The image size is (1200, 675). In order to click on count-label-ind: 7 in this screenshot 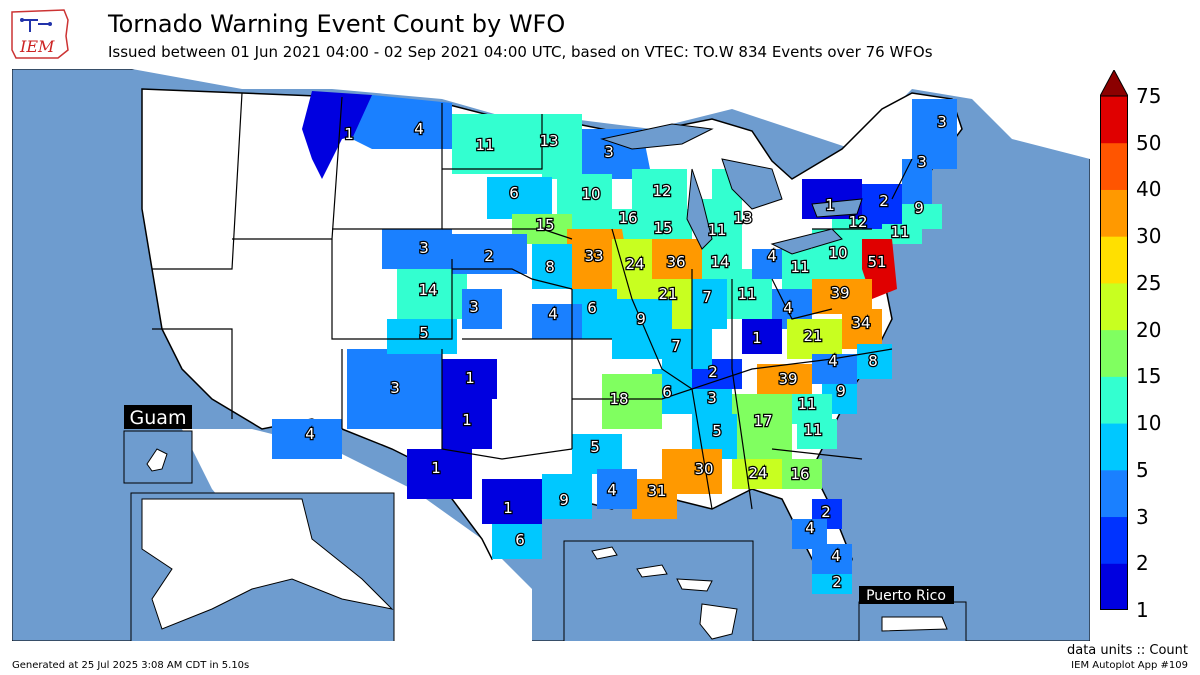, I will do `click(707, 297)`.